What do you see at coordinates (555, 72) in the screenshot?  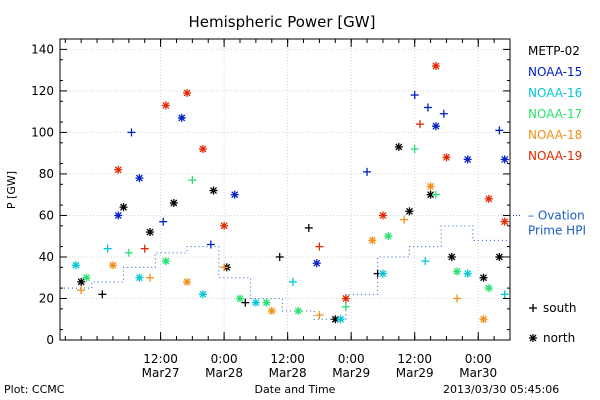 I see `legend-entry: NOAA-15` at bounding box center [555, 72].